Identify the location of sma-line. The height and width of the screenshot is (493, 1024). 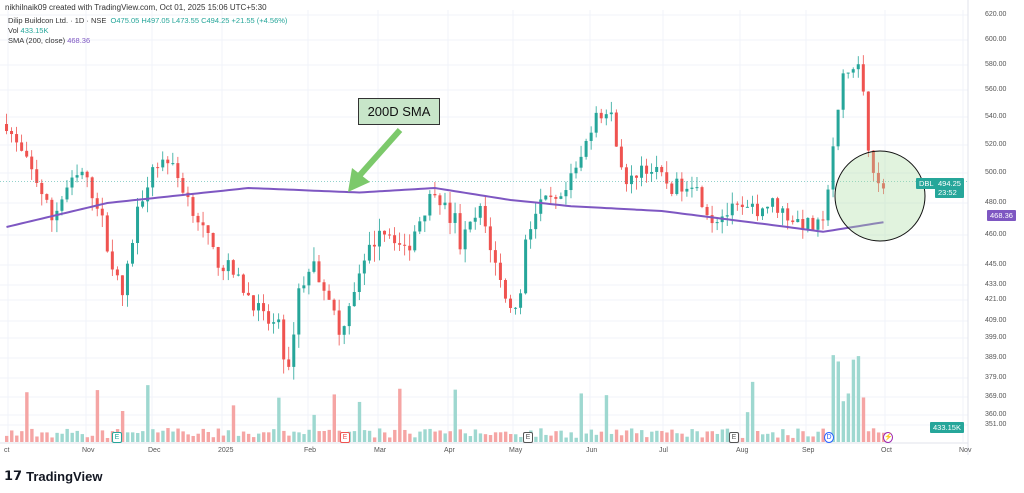
(445, 209).